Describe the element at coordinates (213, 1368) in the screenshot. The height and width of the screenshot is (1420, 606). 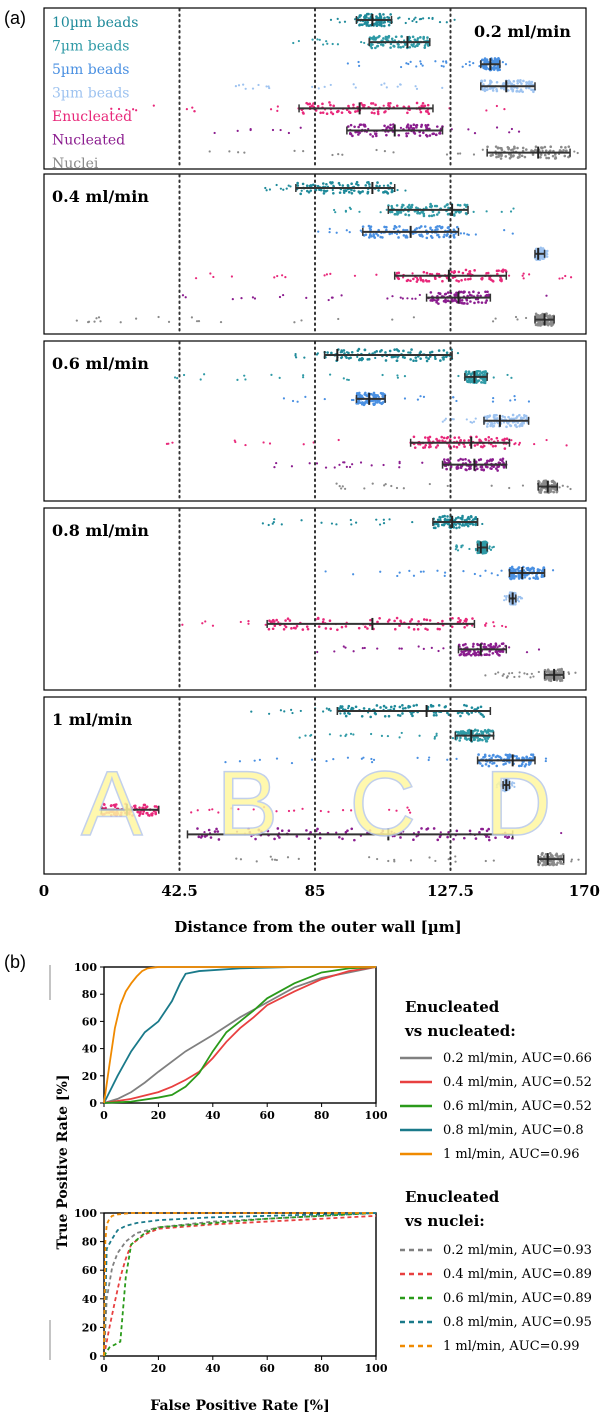
I see `x-tick-label: 40` at that location.